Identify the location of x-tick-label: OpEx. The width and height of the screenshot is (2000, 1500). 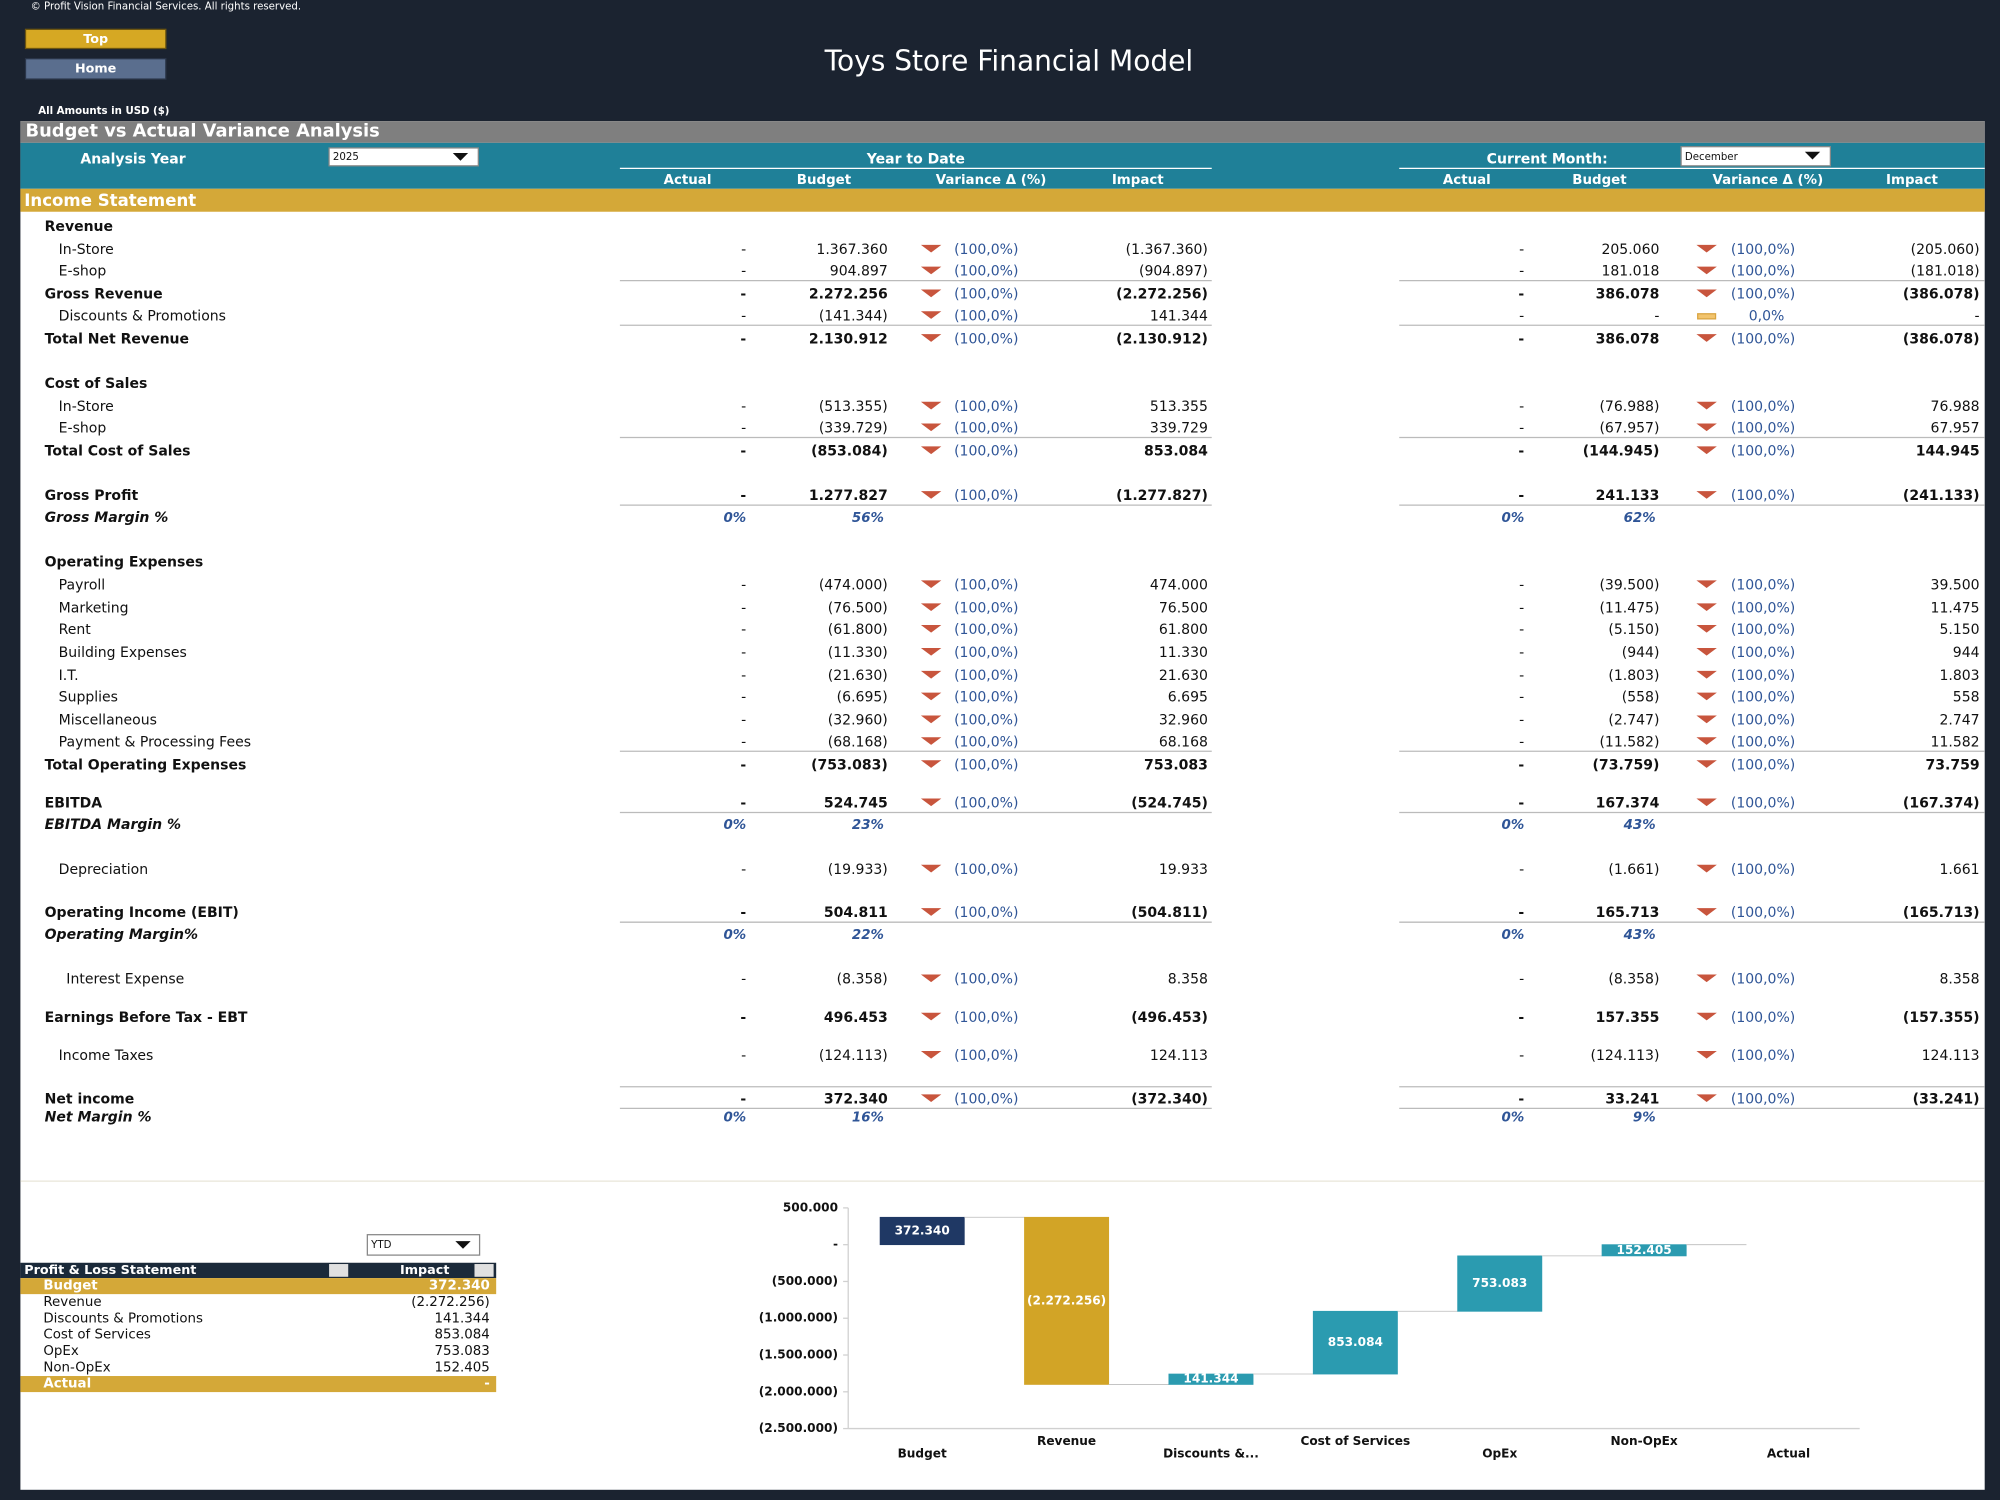
(1499, 1454).